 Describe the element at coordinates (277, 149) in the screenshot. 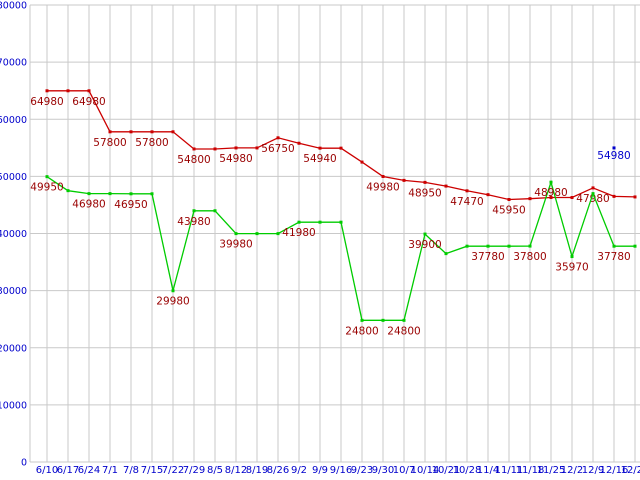

I see `red-series-value-label: 56750` at that location.